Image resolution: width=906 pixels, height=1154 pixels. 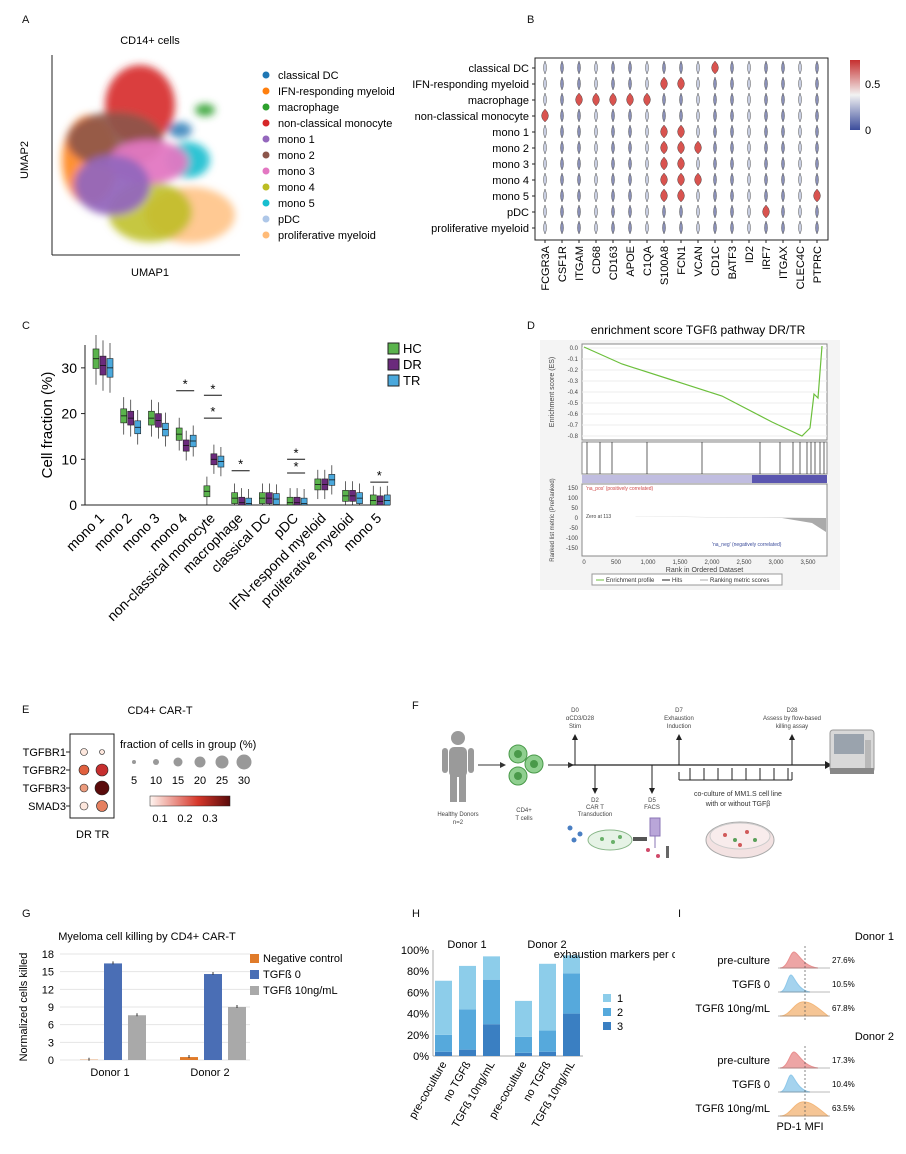 What do you see at coordinates (553, 519) in the screenshot?
I see `d-rank-ylabel: Ranked list metric (PreRanked)` at bounding box center [553, 519].